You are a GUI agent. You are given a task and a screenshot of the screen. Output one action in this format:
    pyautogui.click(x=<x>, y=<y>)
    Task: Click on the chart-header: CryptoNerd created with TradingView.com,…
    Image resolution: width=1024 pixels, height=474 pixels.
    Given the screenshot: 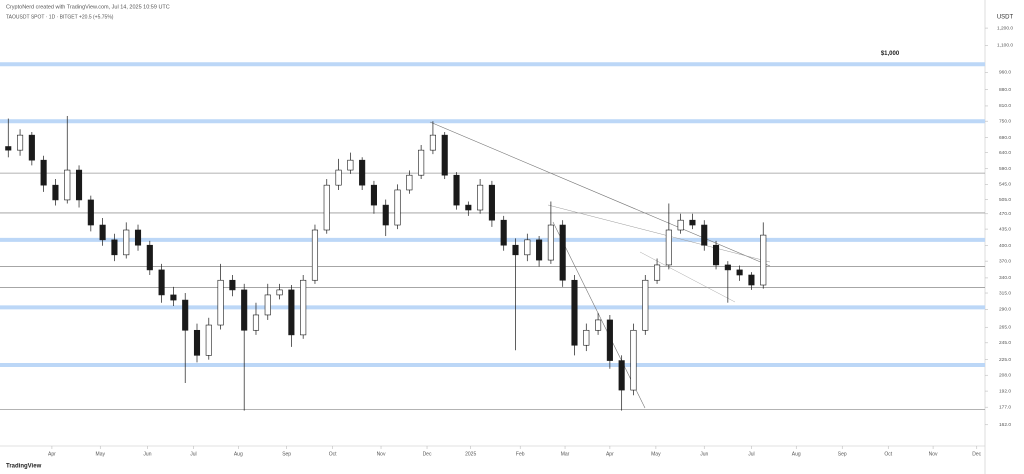 What is the action you would take?
    pyautogui.click(x=88, y=7)
    